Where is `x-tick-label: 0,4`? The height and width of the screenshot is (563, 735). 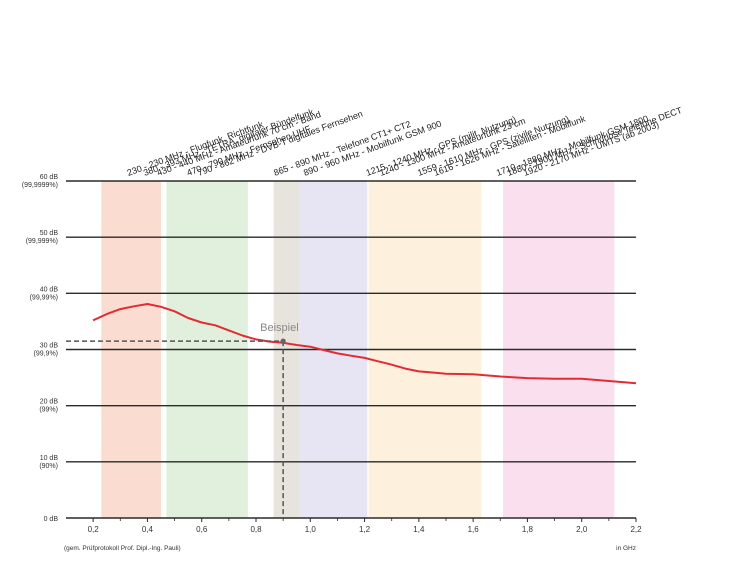 x-tick-label: 0,4 is located at coordinates (148, 529).